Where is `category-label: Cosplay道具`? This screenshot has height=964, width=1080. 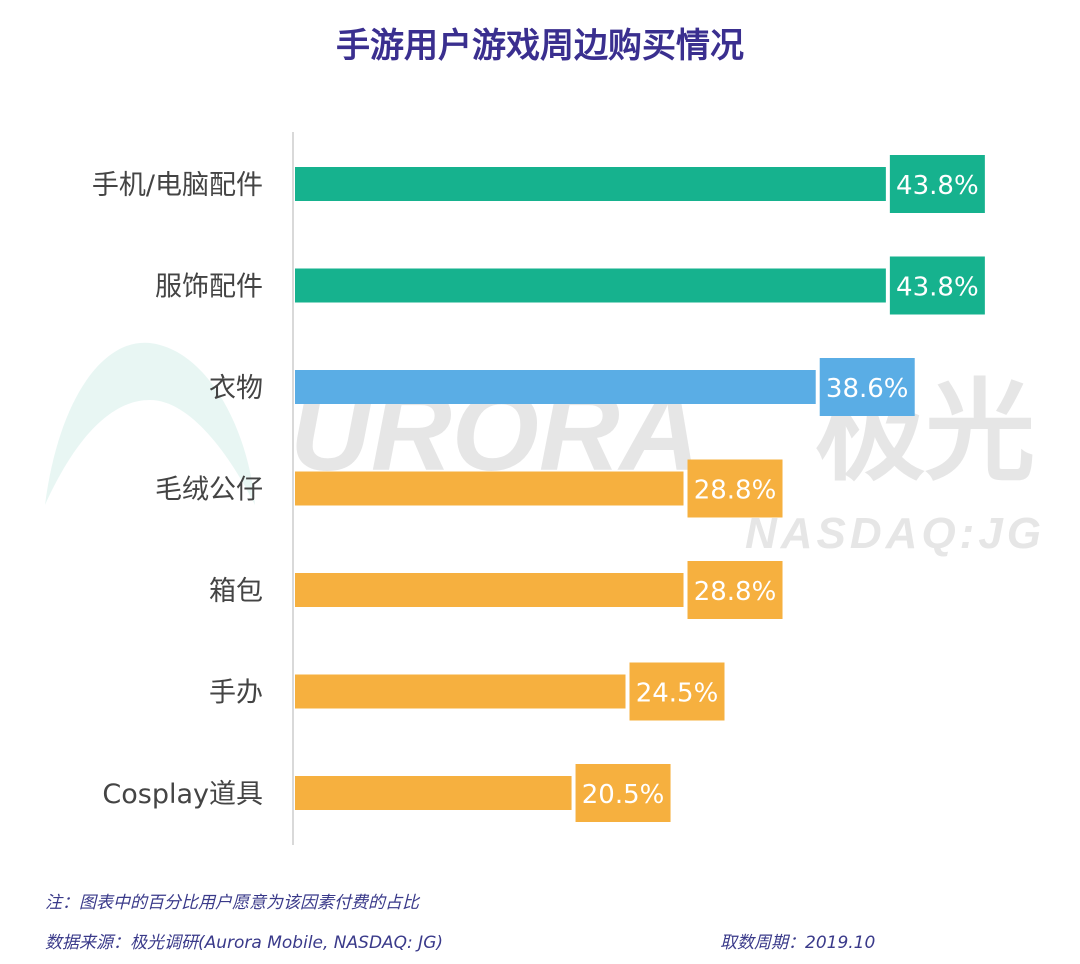 category-label: Cosplay道具 is located at coordinates (182, 794).